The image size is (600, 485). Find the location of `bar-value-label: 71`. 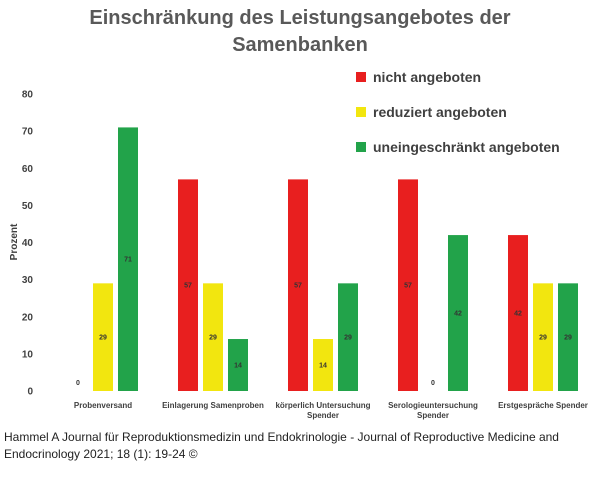

bar-value-label: 71 is located at coordinates (128, 260).